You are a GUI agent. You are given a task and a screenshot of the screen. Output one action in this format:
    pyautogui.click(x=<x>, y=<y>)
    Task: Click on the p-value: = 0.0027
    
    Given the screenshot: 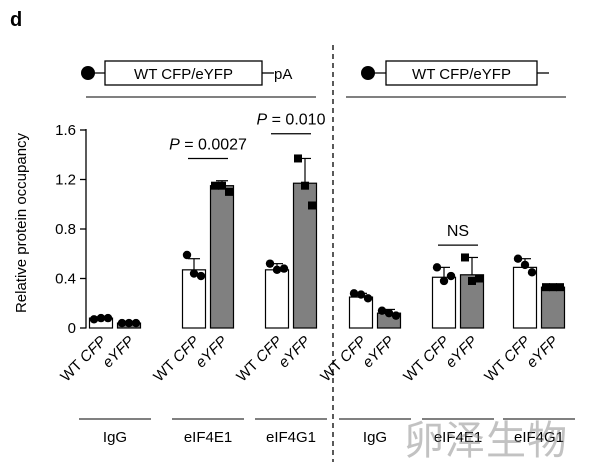 What is the action you would take?
    pyautogui.click(x=213, y=144)
    